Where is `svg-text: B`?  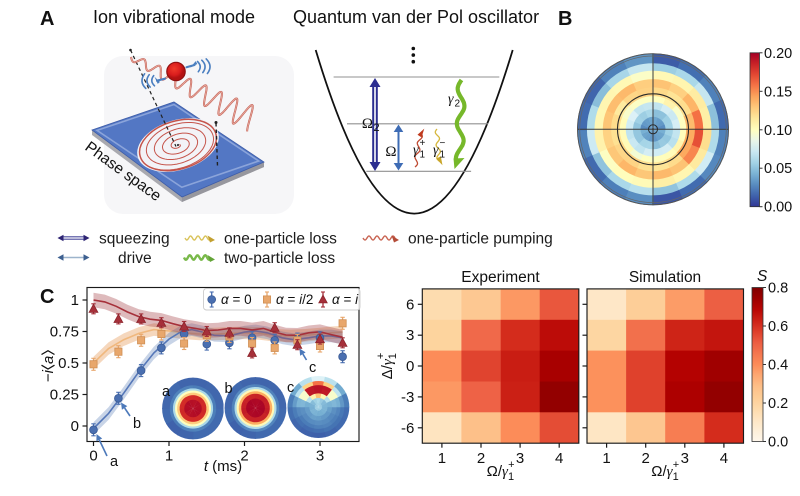 svg-text: B is located at coordinates (565, 19).